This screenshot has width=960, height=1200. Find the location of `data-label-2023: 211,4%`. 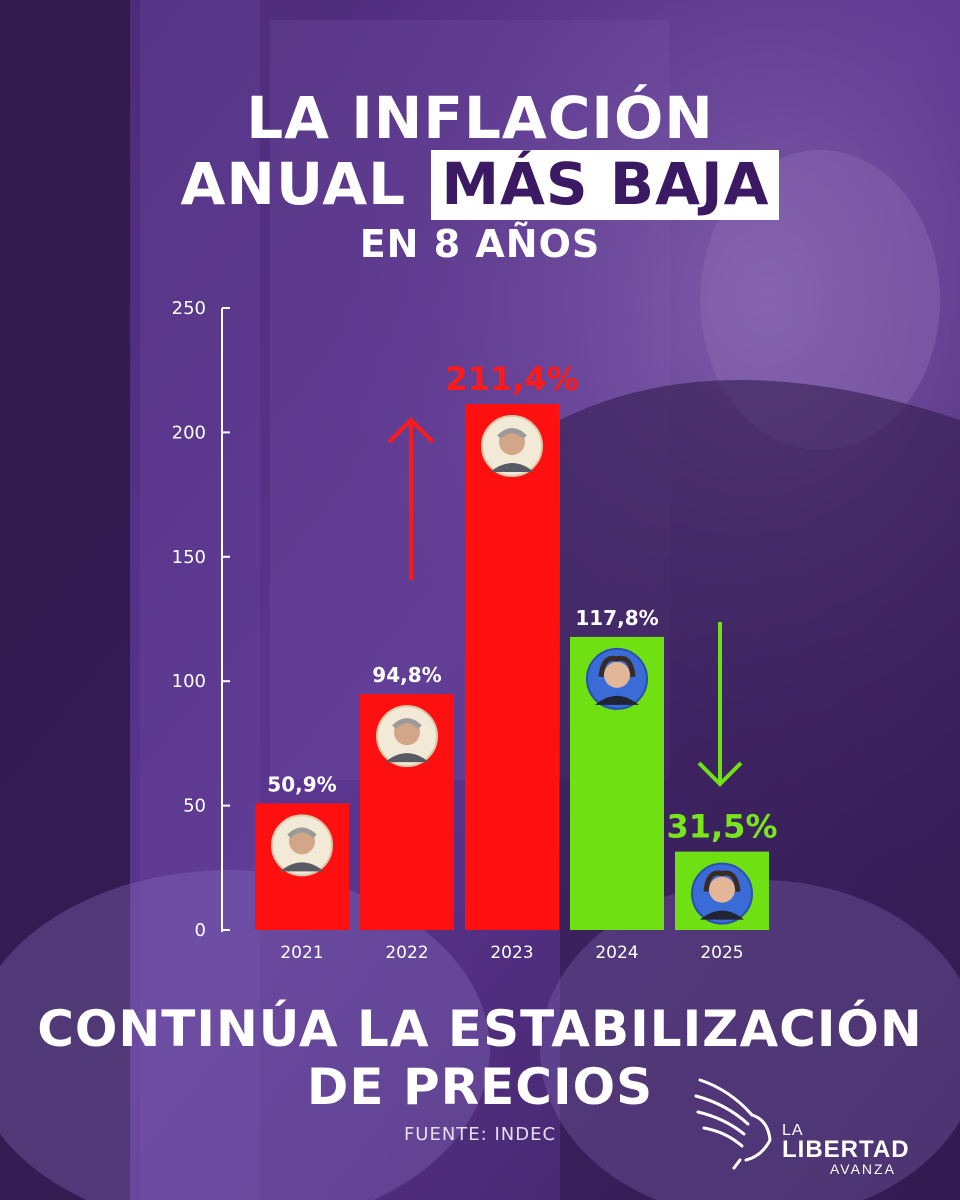

data-label-2023: 211,4% is located at coordinates (511, 379).